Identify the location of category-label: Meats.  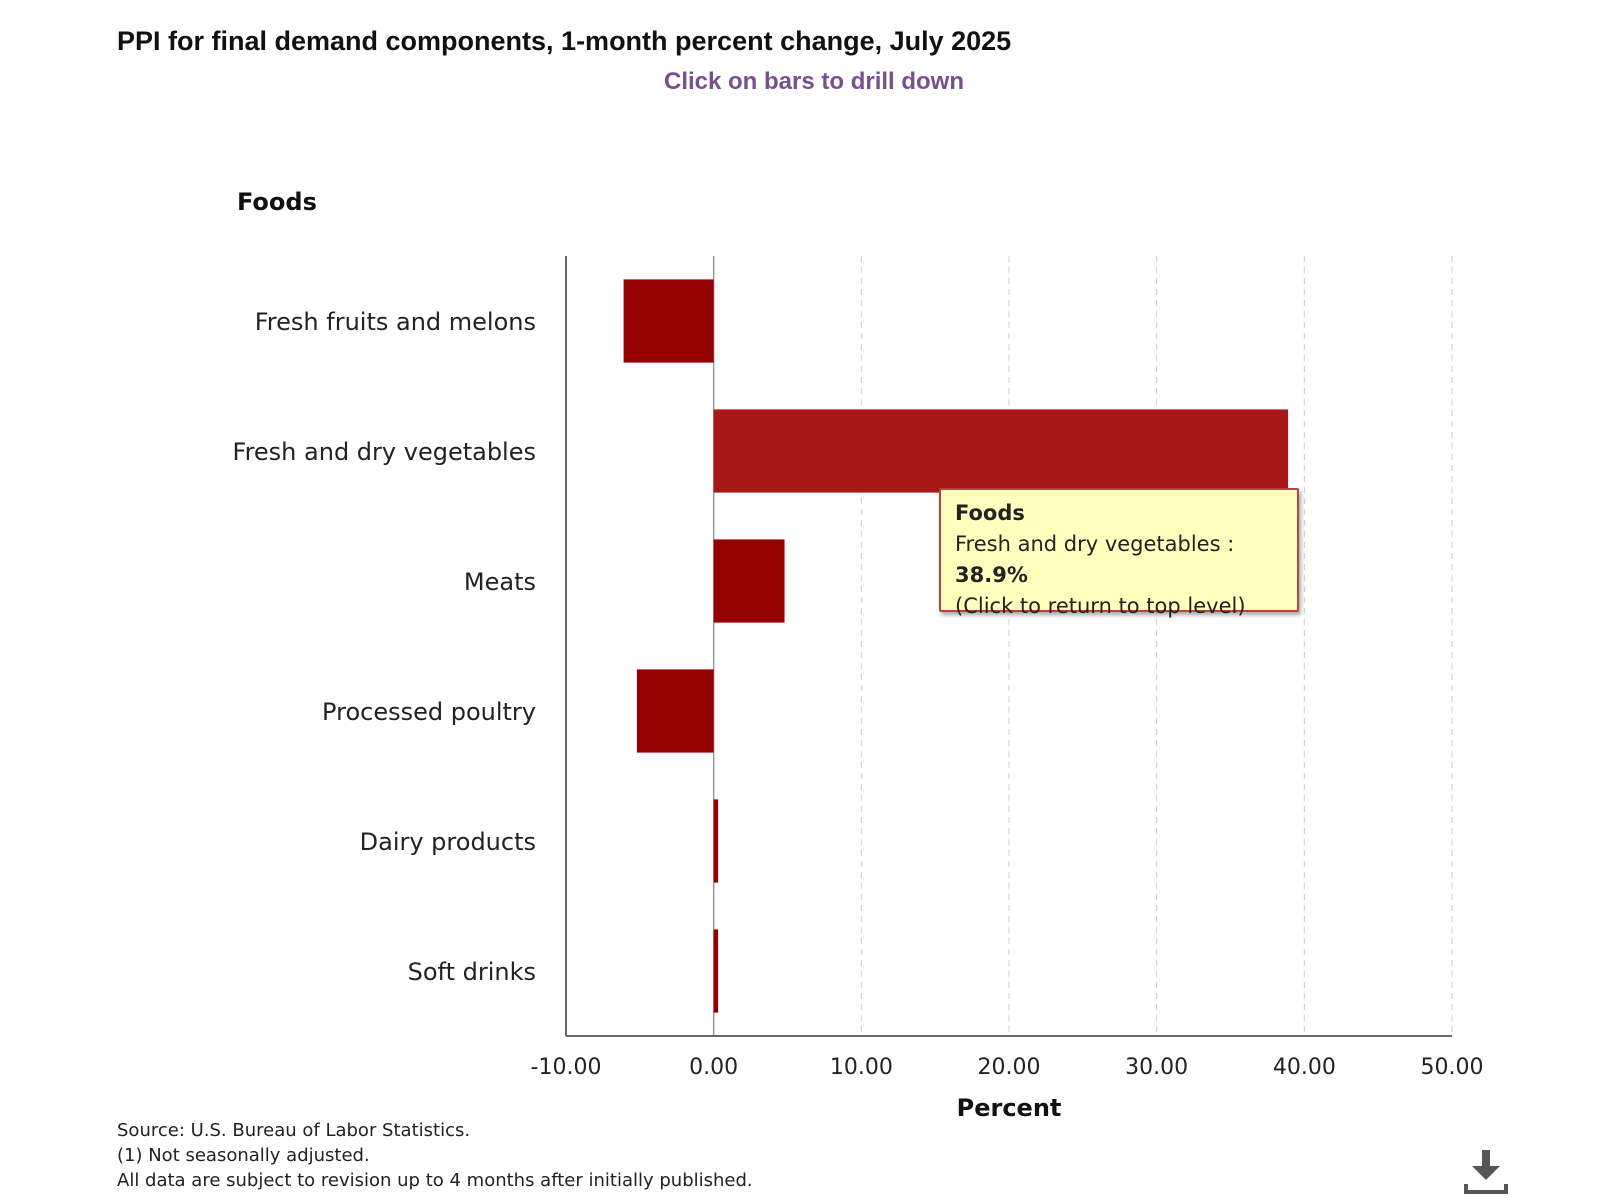
(500, 582).